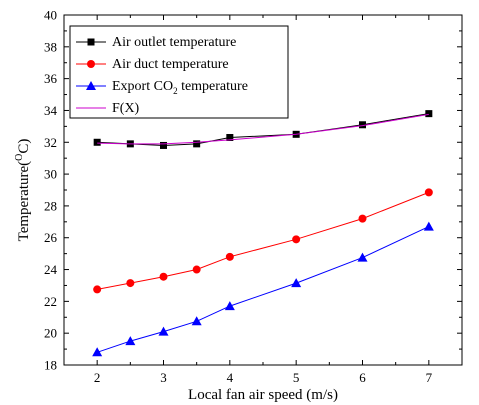  Describe the element at coordinates (50, 365) in the screenshot. I see `y-tick-label: 18` at that location.